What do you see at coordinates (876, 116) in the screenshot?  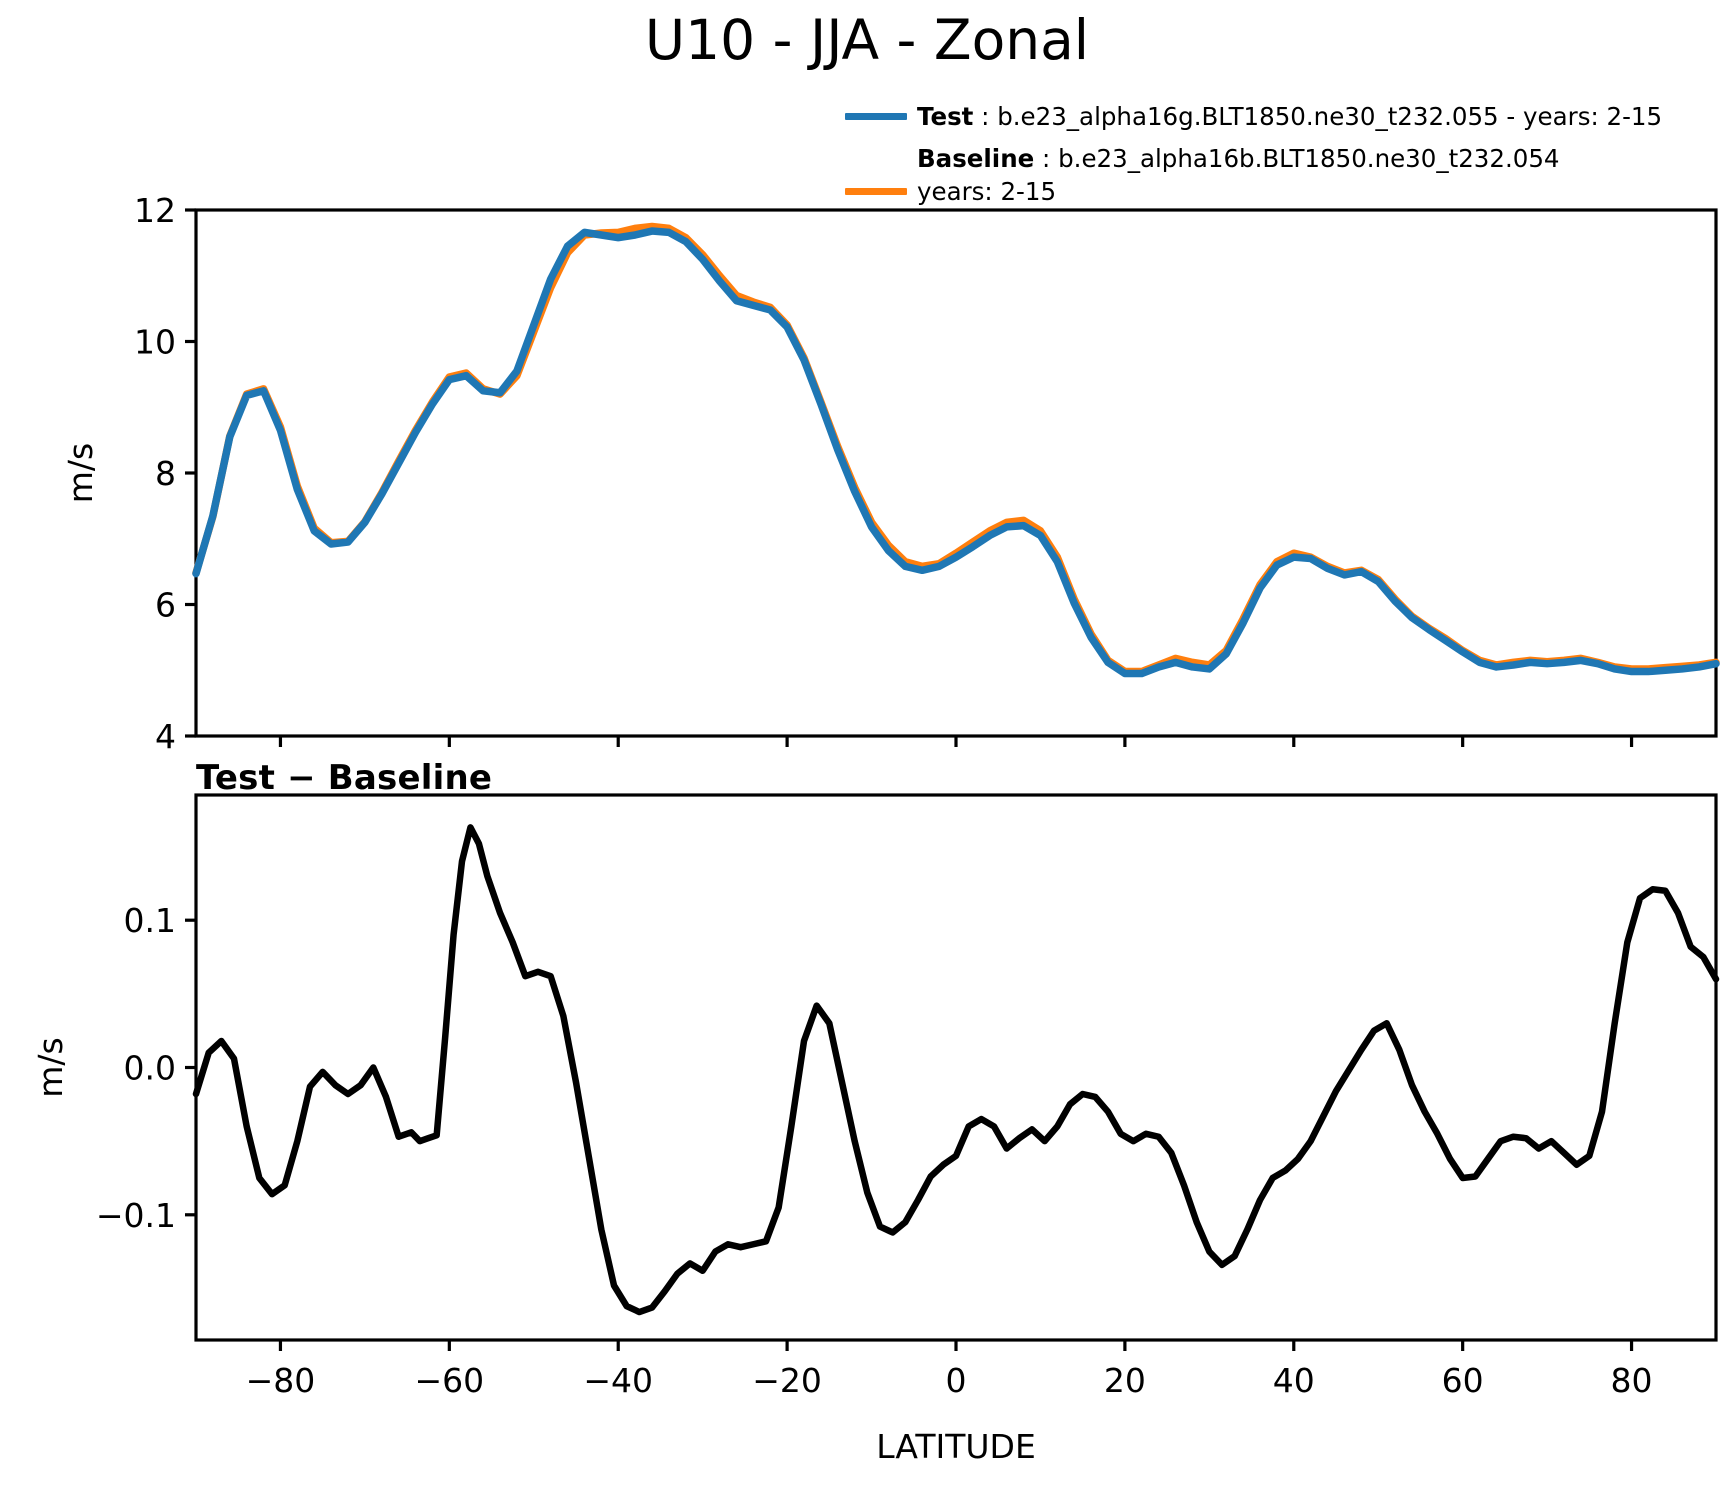 I see `legend-swatch-test` at bounding box center [876, 116].